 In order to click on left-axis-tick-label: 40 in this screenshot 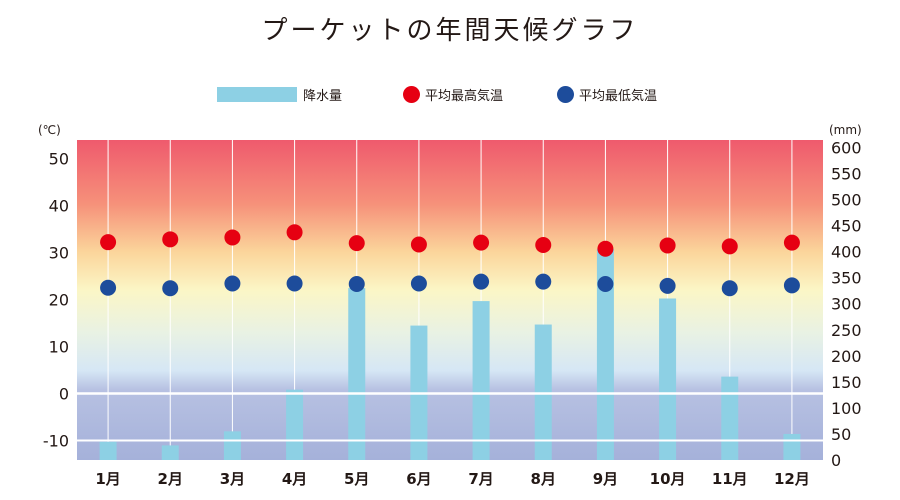, I will do `click(59, 206)`.